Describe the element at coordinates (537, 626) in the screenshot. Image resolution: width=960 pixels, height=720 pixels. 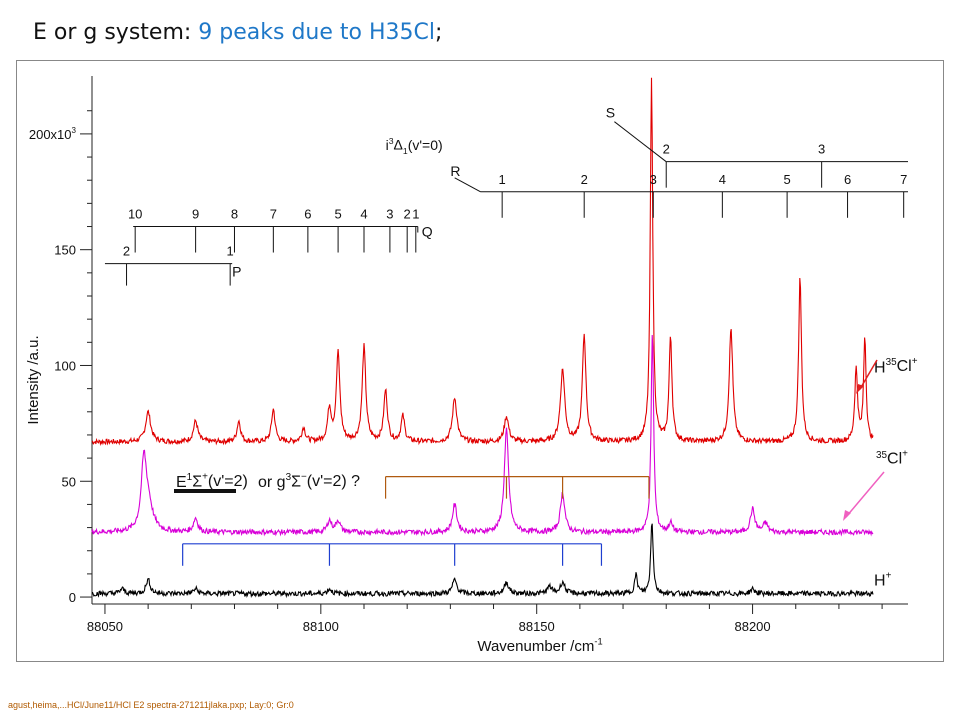
I see `x-tick-label: 88150` at that location.